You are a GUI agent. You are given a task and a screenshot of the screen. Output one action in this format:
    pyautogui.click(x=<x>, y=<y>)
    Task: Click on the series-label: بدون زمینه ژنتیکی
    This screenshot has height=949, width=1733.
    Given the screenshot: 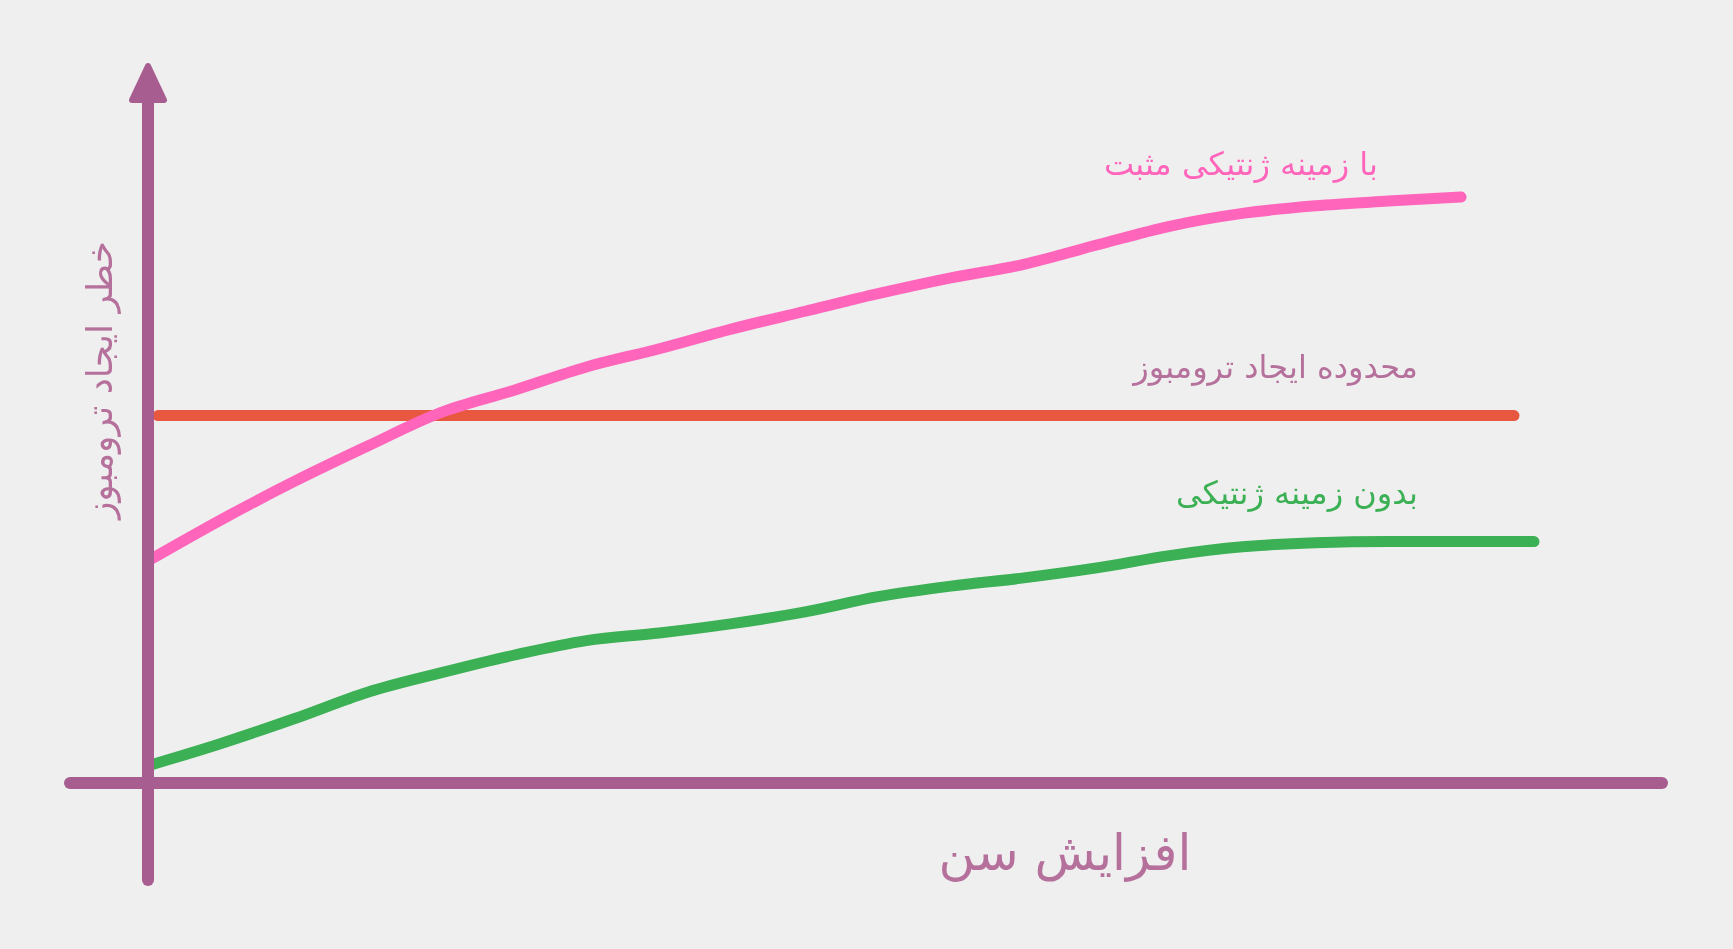 What is the action you would take?
    pyautogui.click(x=1296, y=492)
    